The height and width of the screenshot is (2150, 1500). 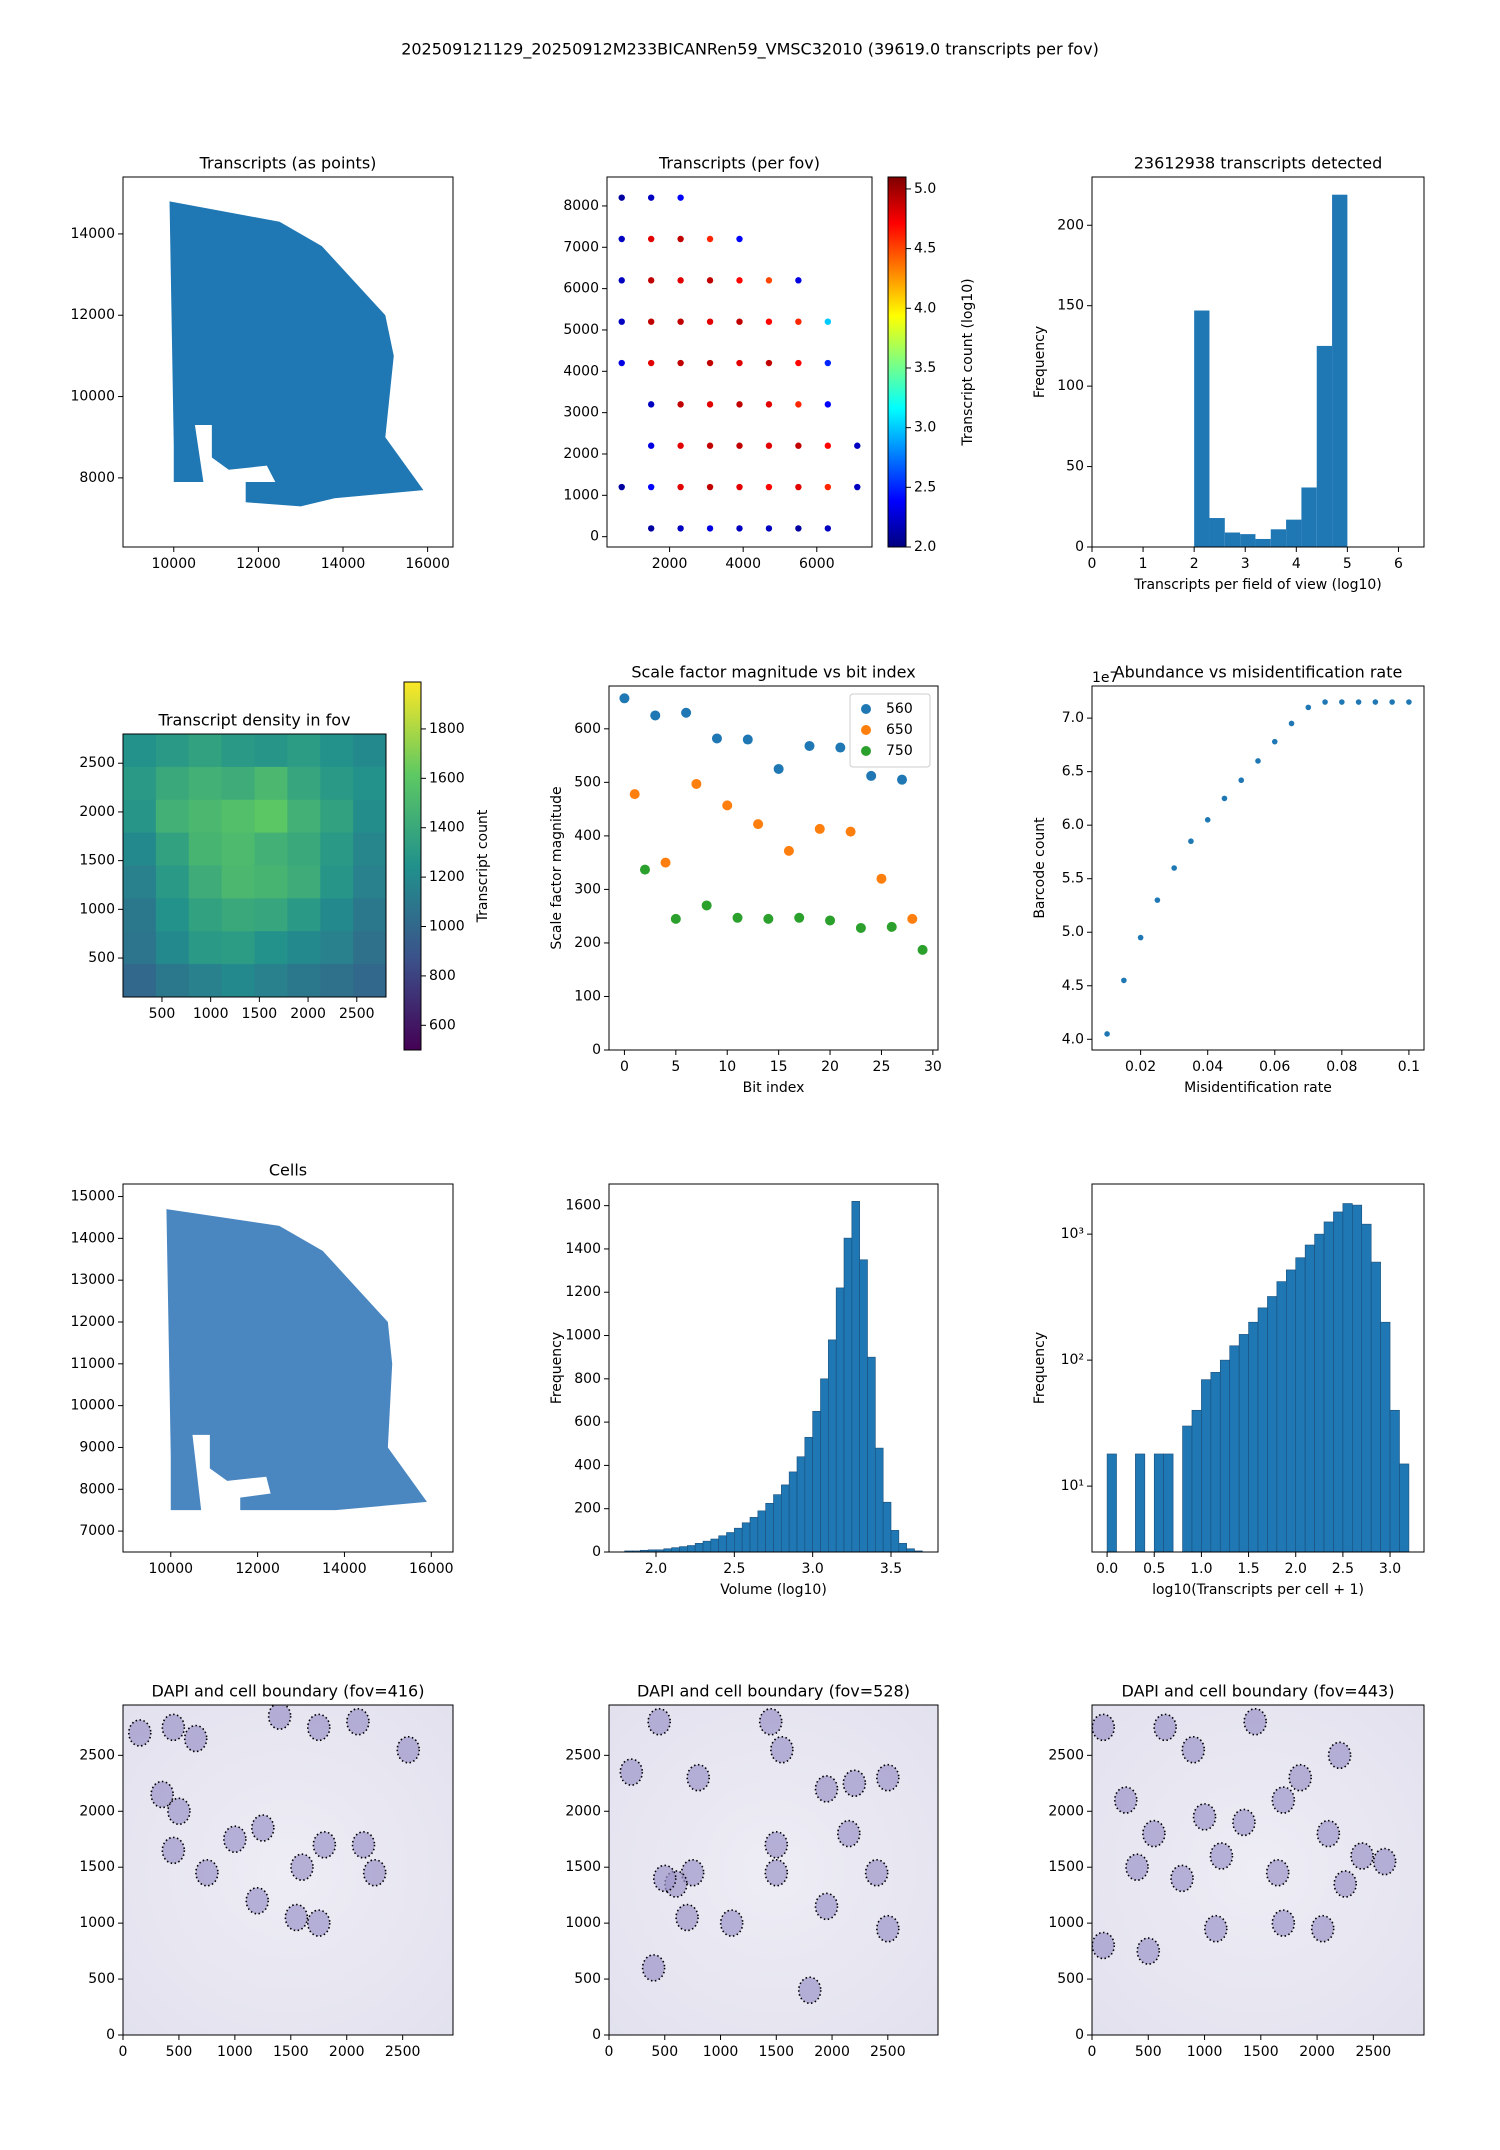 What do you see at coordinates (97, 763) in the screenshot?
I see `y-tick-label: 2500` at bounding box center [97, 763].